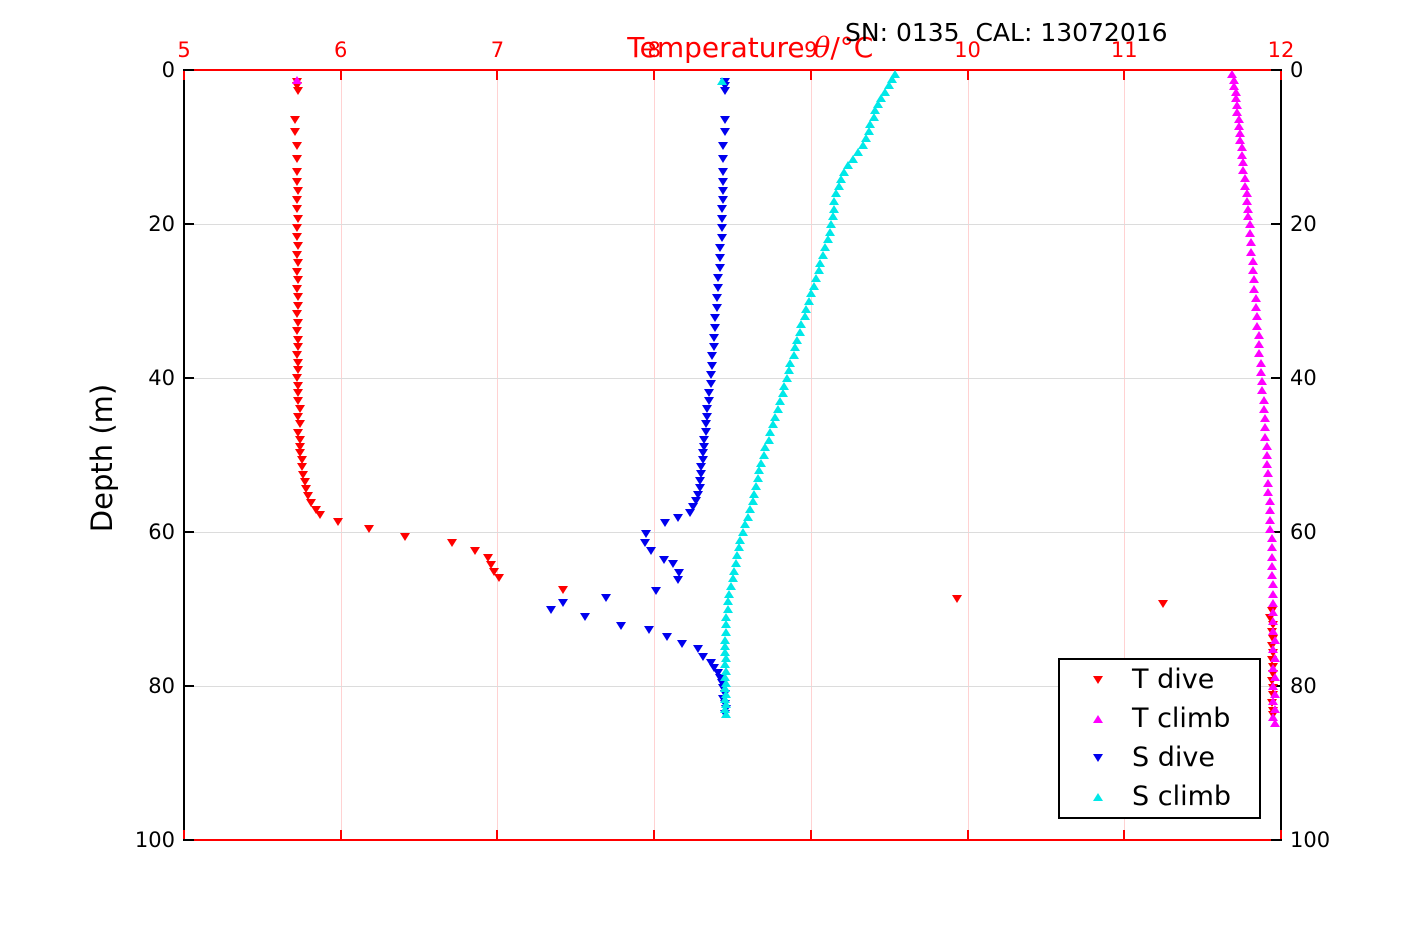 The height and width of the screenshot is (945, 1417). What do you see at coordinates (1281, 50) in the screenshot?
I see `x-tick-label: 12` at bounding box center [1281, 50].